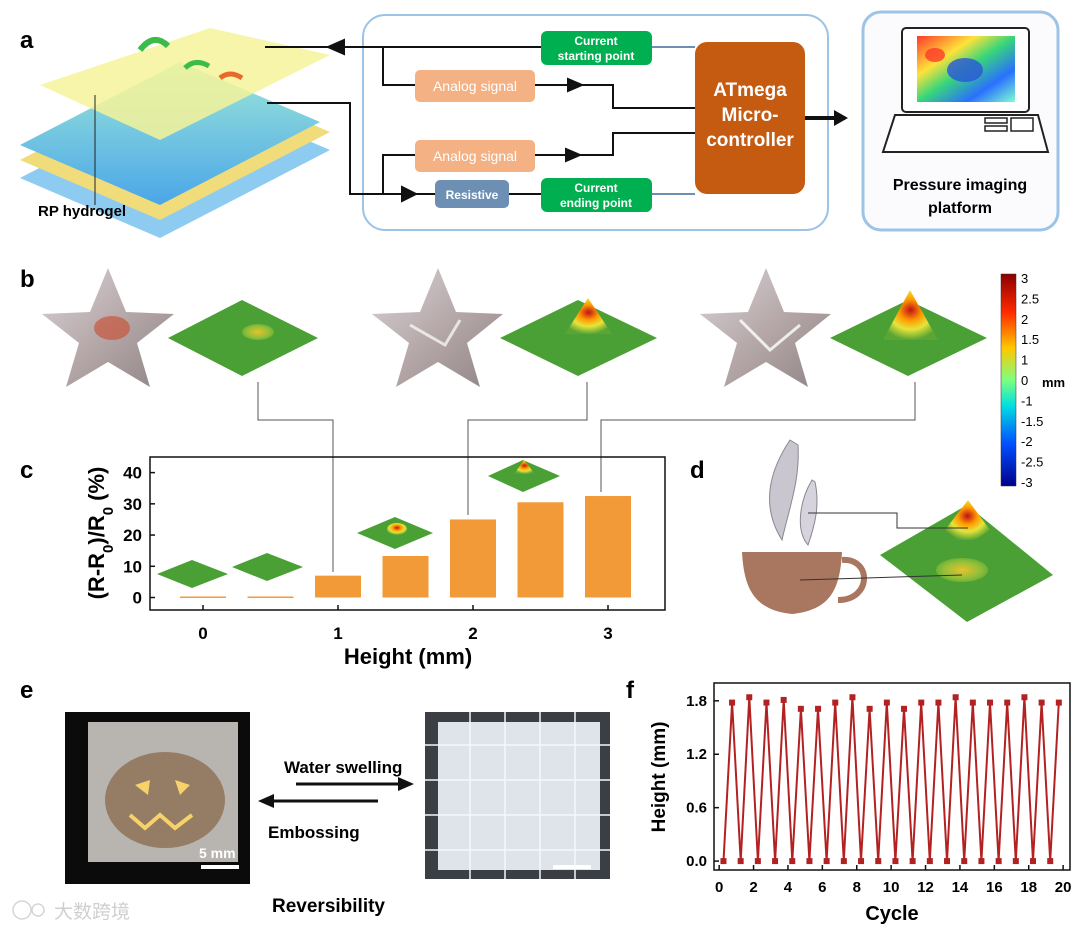 The image size is (1080, 932). I want to click on x-tick-label: 16, so click(994, 887).